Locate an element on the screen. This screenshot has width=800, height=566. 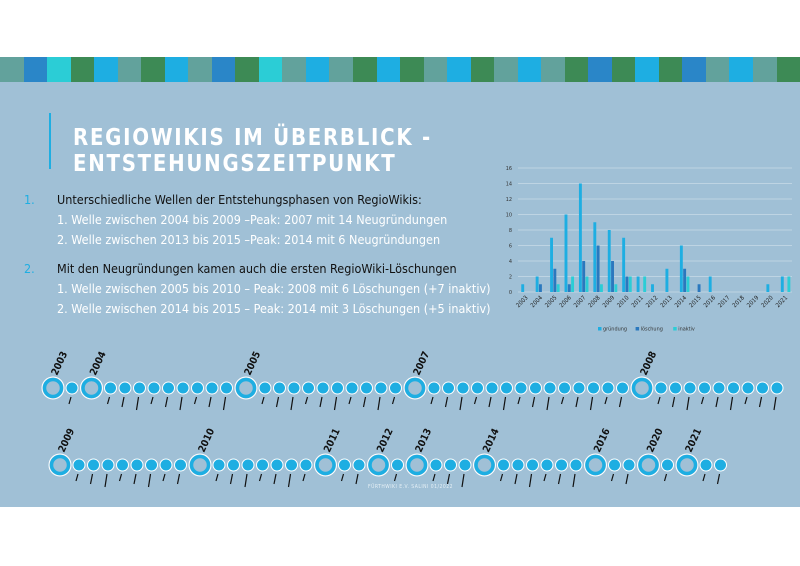
year-label: 2007 is located at coordinates (422, 363).